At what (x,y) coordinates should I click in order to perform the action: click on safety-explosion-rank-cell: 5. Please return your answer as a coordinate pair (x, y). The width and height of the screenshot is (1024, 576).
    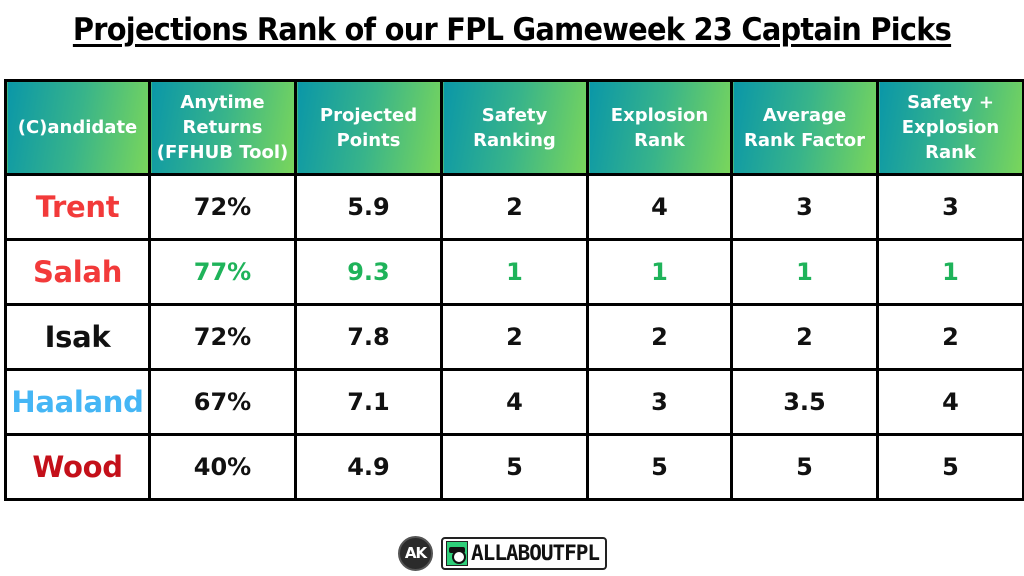
    Looking at the image, I should click on (950, 467).